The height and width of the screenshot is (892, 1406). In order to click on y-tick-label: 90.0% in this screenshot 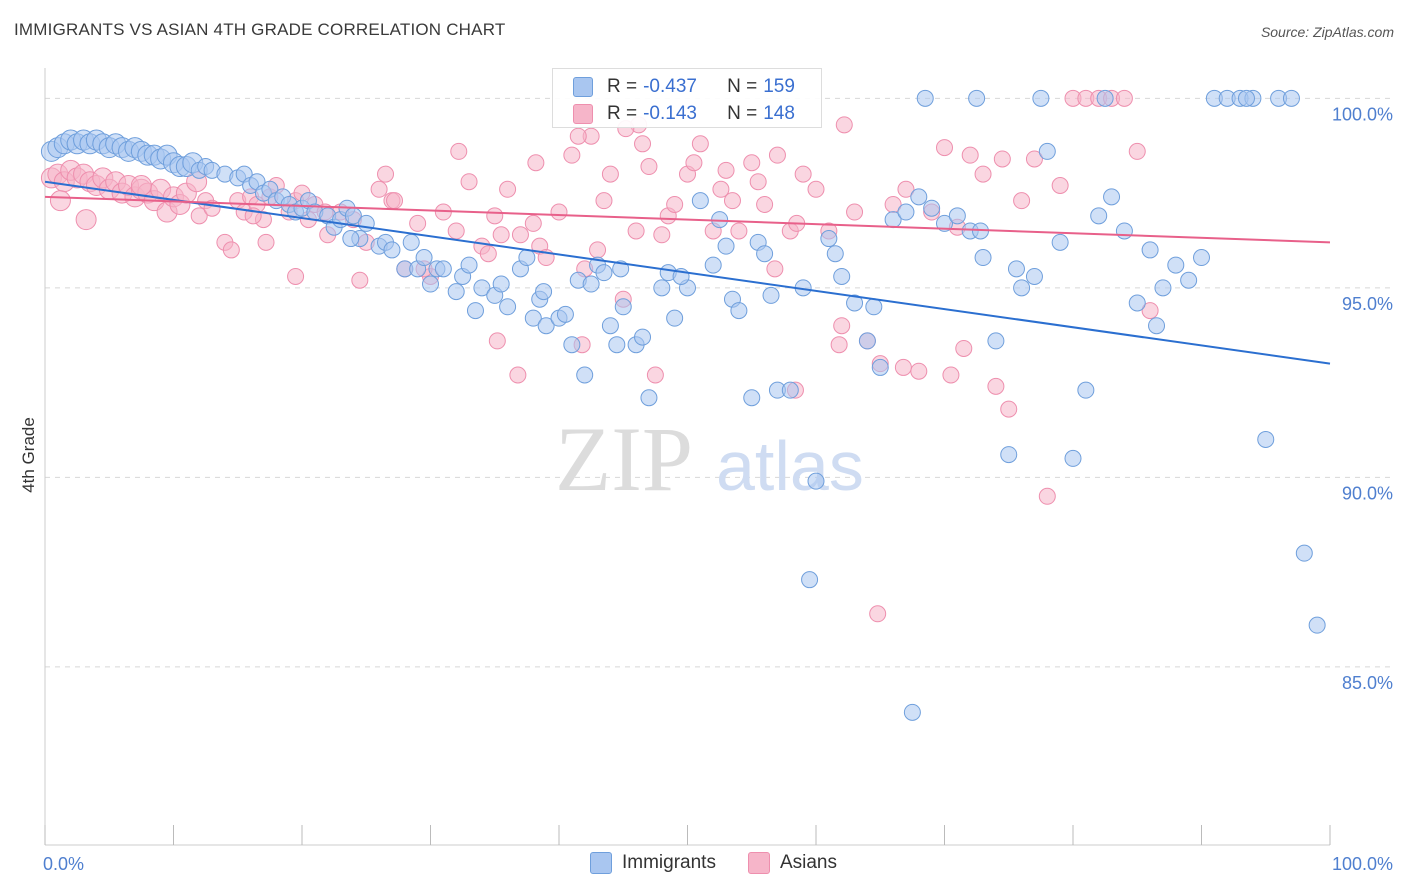, I will do `click(1367, 493)`.